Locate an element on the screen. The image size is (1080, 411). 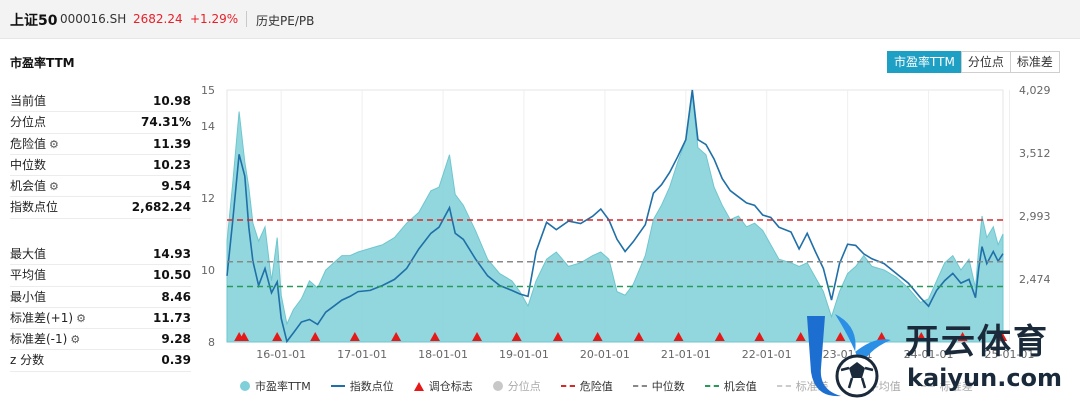
stat-value: 9.28 is located at coordinates (176, 339).